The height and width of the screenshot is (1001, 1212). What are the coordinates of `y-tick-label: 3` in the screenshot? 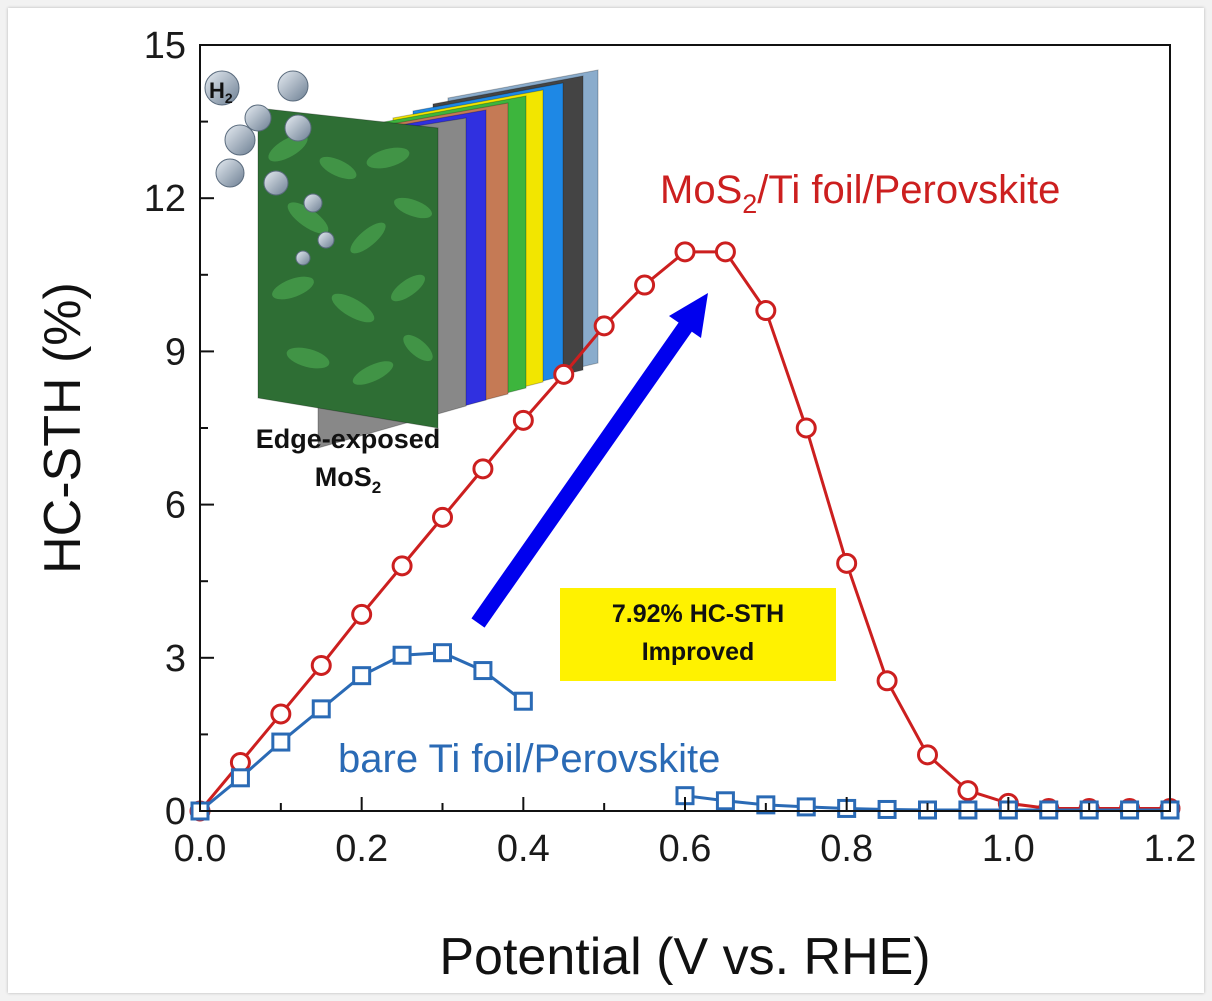 It's located at (175, 659).